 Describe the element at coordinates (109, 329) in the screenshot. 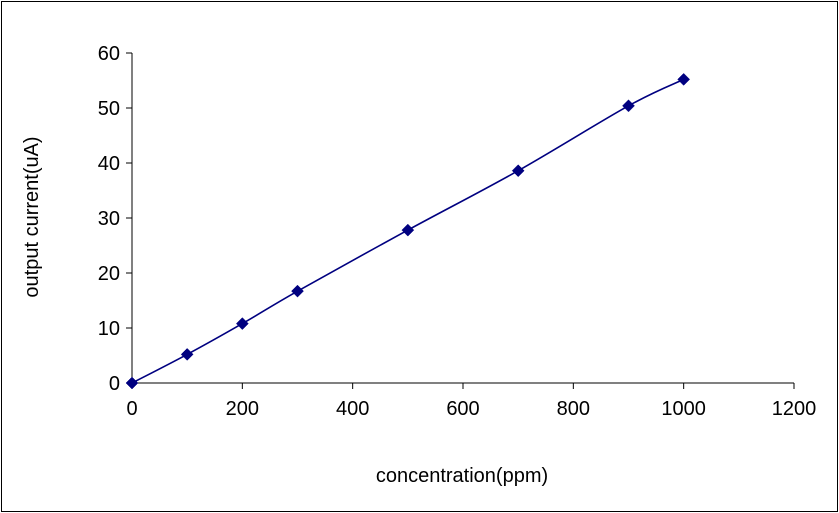

I see `y-tick-label: 10` at that location.